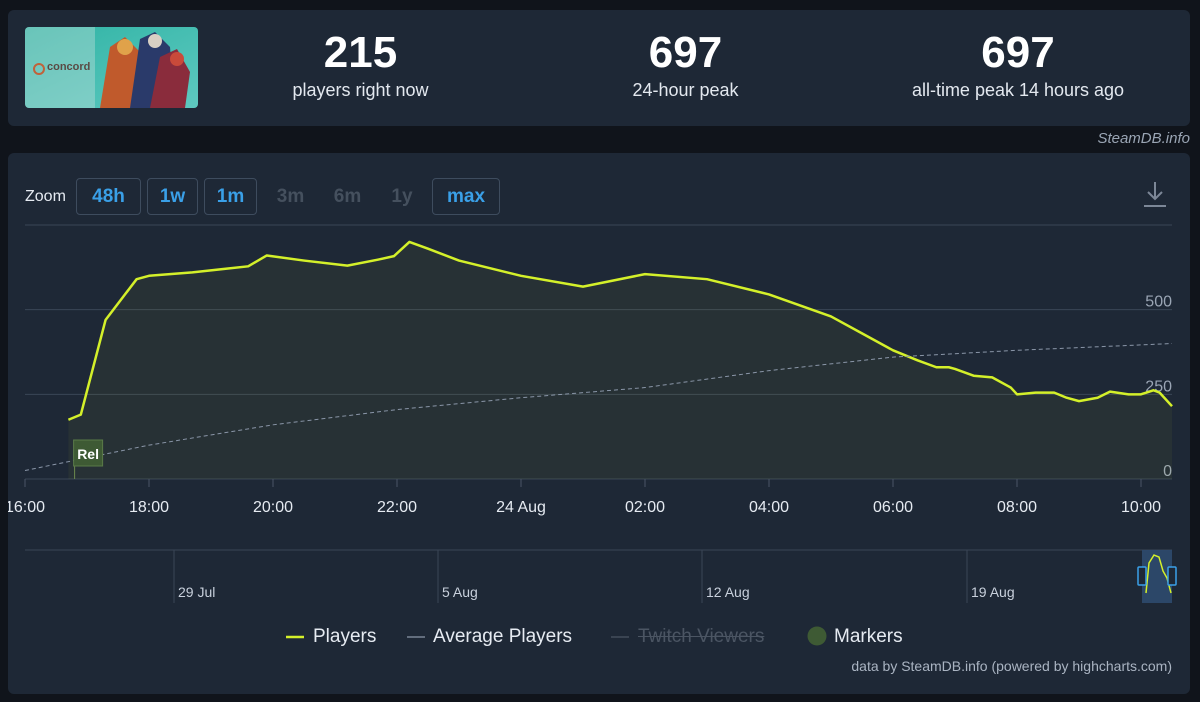 Image resolution: width=1200 pixels, height=702 pixels. Describe the element at coordinates (1167, 471) in the screenshot. I see `y-tick-label: 0` at that location.